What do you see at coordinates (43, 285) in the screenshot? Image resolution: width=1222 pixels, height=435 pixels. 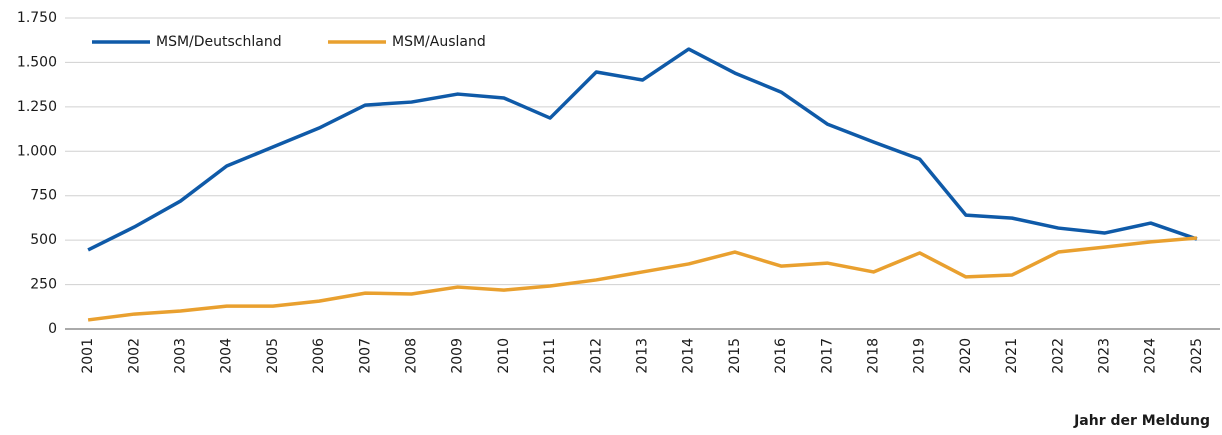 I see `y-tick-label: 250` at bounding box center [43, 285].